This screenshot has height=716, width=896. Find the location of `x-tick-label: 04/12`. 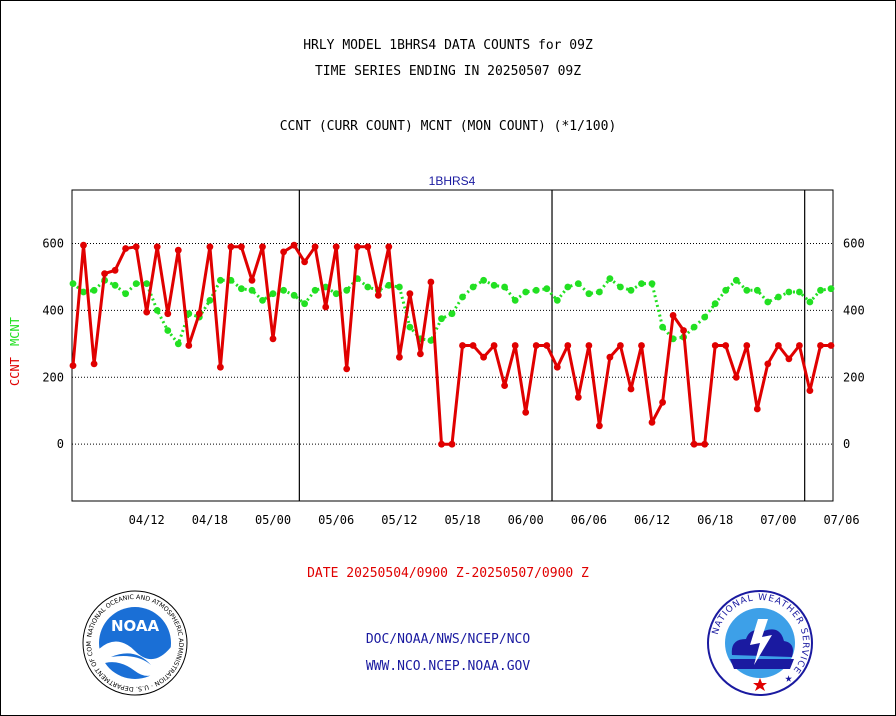

x-tick-label: 04/12 is located at coordinates (147, 520).